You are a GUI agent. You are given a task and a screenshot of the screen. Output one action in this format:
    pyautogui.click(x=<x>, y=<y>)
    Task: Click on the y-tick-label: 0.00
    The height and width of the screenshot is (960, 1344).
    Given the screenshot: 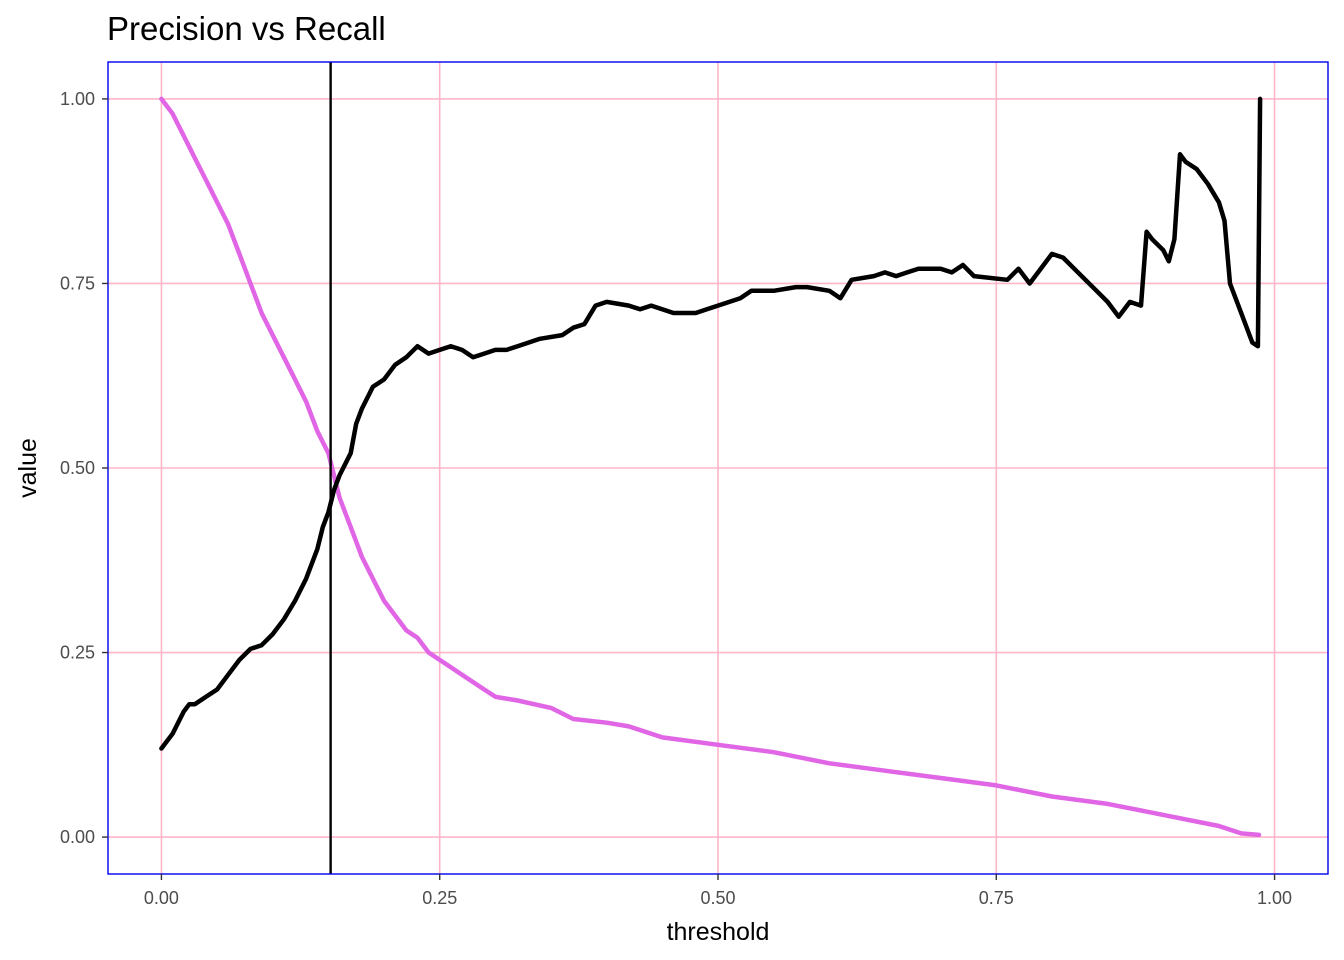 What is the action you would take?
    pyautogui.click(x=77, y=837)
    